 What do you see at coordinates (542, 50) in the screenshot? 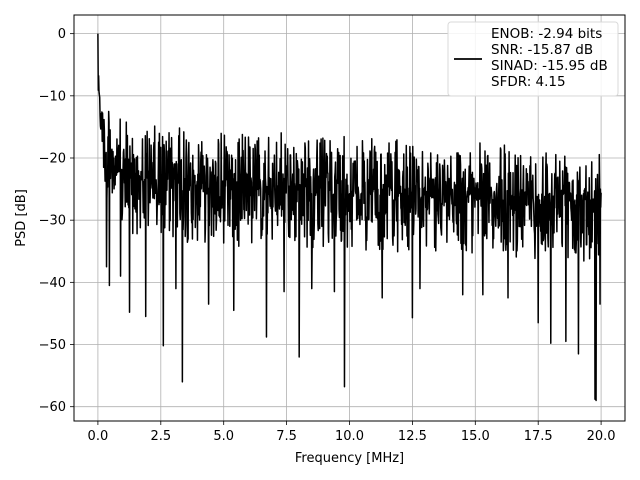
I see `legend-line-2: SNR: -15.87 dB` at bounding box center [542, 50].